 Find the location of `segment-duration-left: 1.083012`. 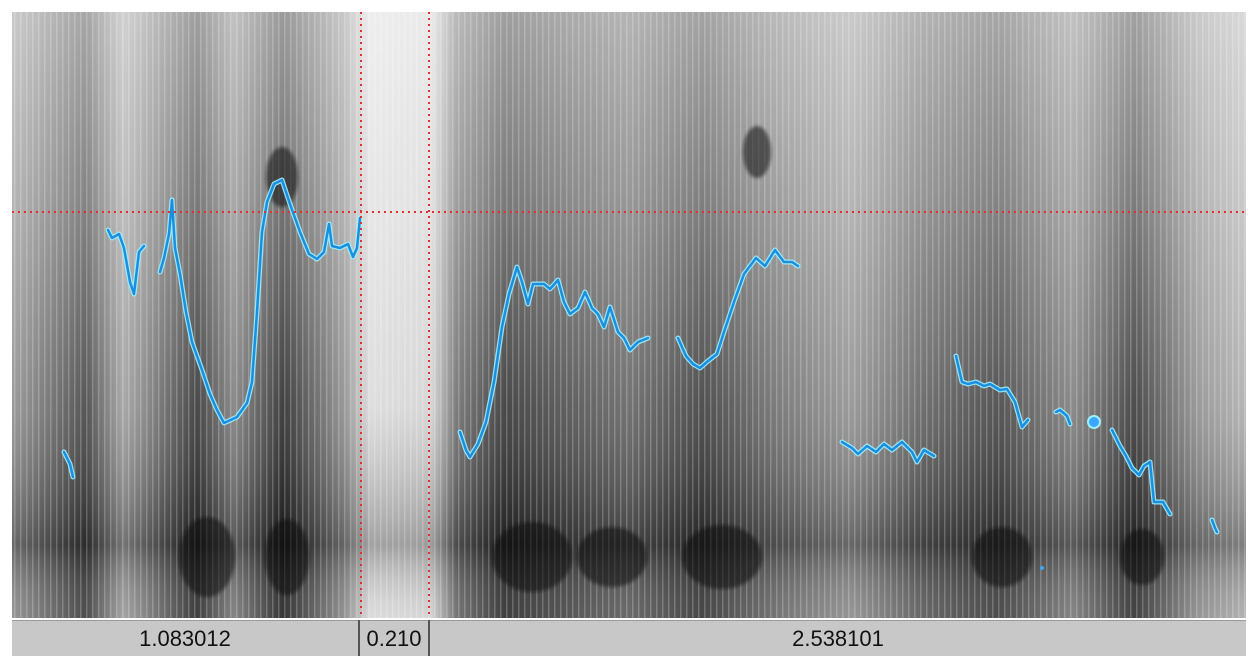

segment-duration-left: 1.083012 is located at coordinates (185, 638).